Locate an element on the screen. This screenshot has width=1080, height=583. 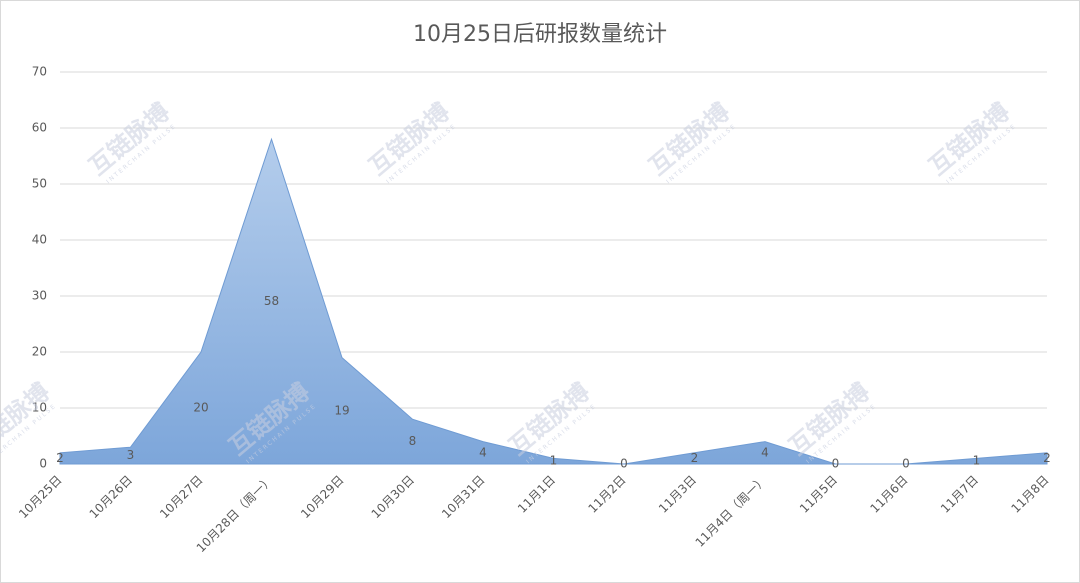
data-label: 3 is located at coordinates (131, 455).